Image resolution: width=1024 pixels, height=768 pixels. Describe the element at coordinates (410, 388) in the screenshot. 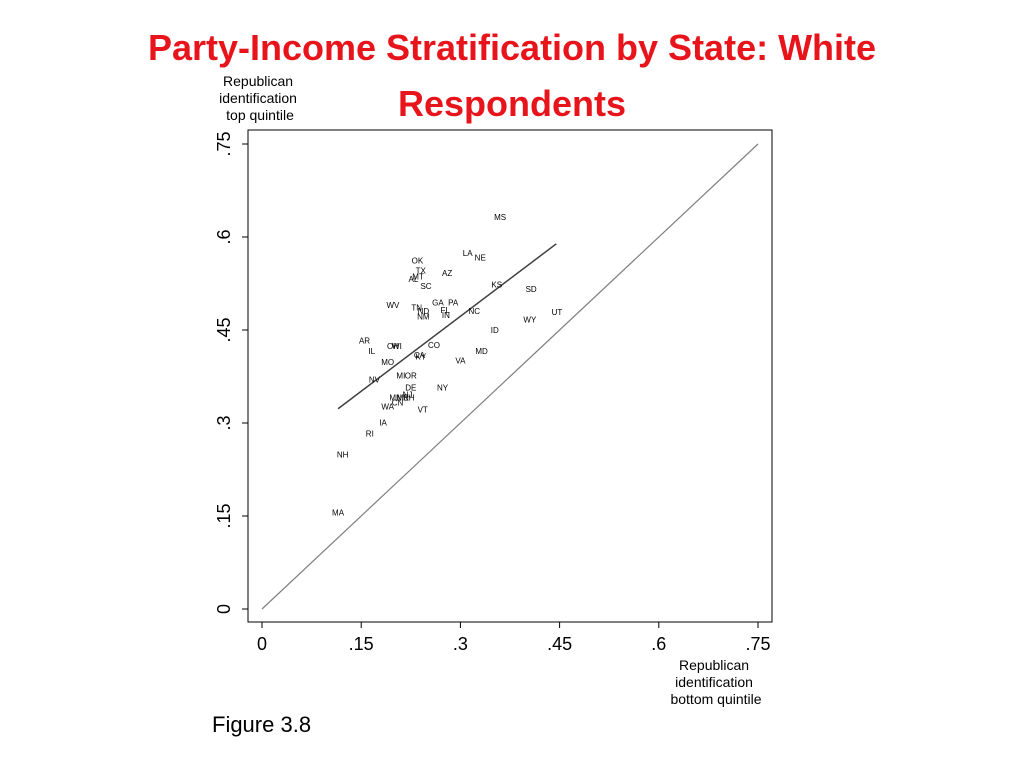

I see `state-point-de: DE` at that location.